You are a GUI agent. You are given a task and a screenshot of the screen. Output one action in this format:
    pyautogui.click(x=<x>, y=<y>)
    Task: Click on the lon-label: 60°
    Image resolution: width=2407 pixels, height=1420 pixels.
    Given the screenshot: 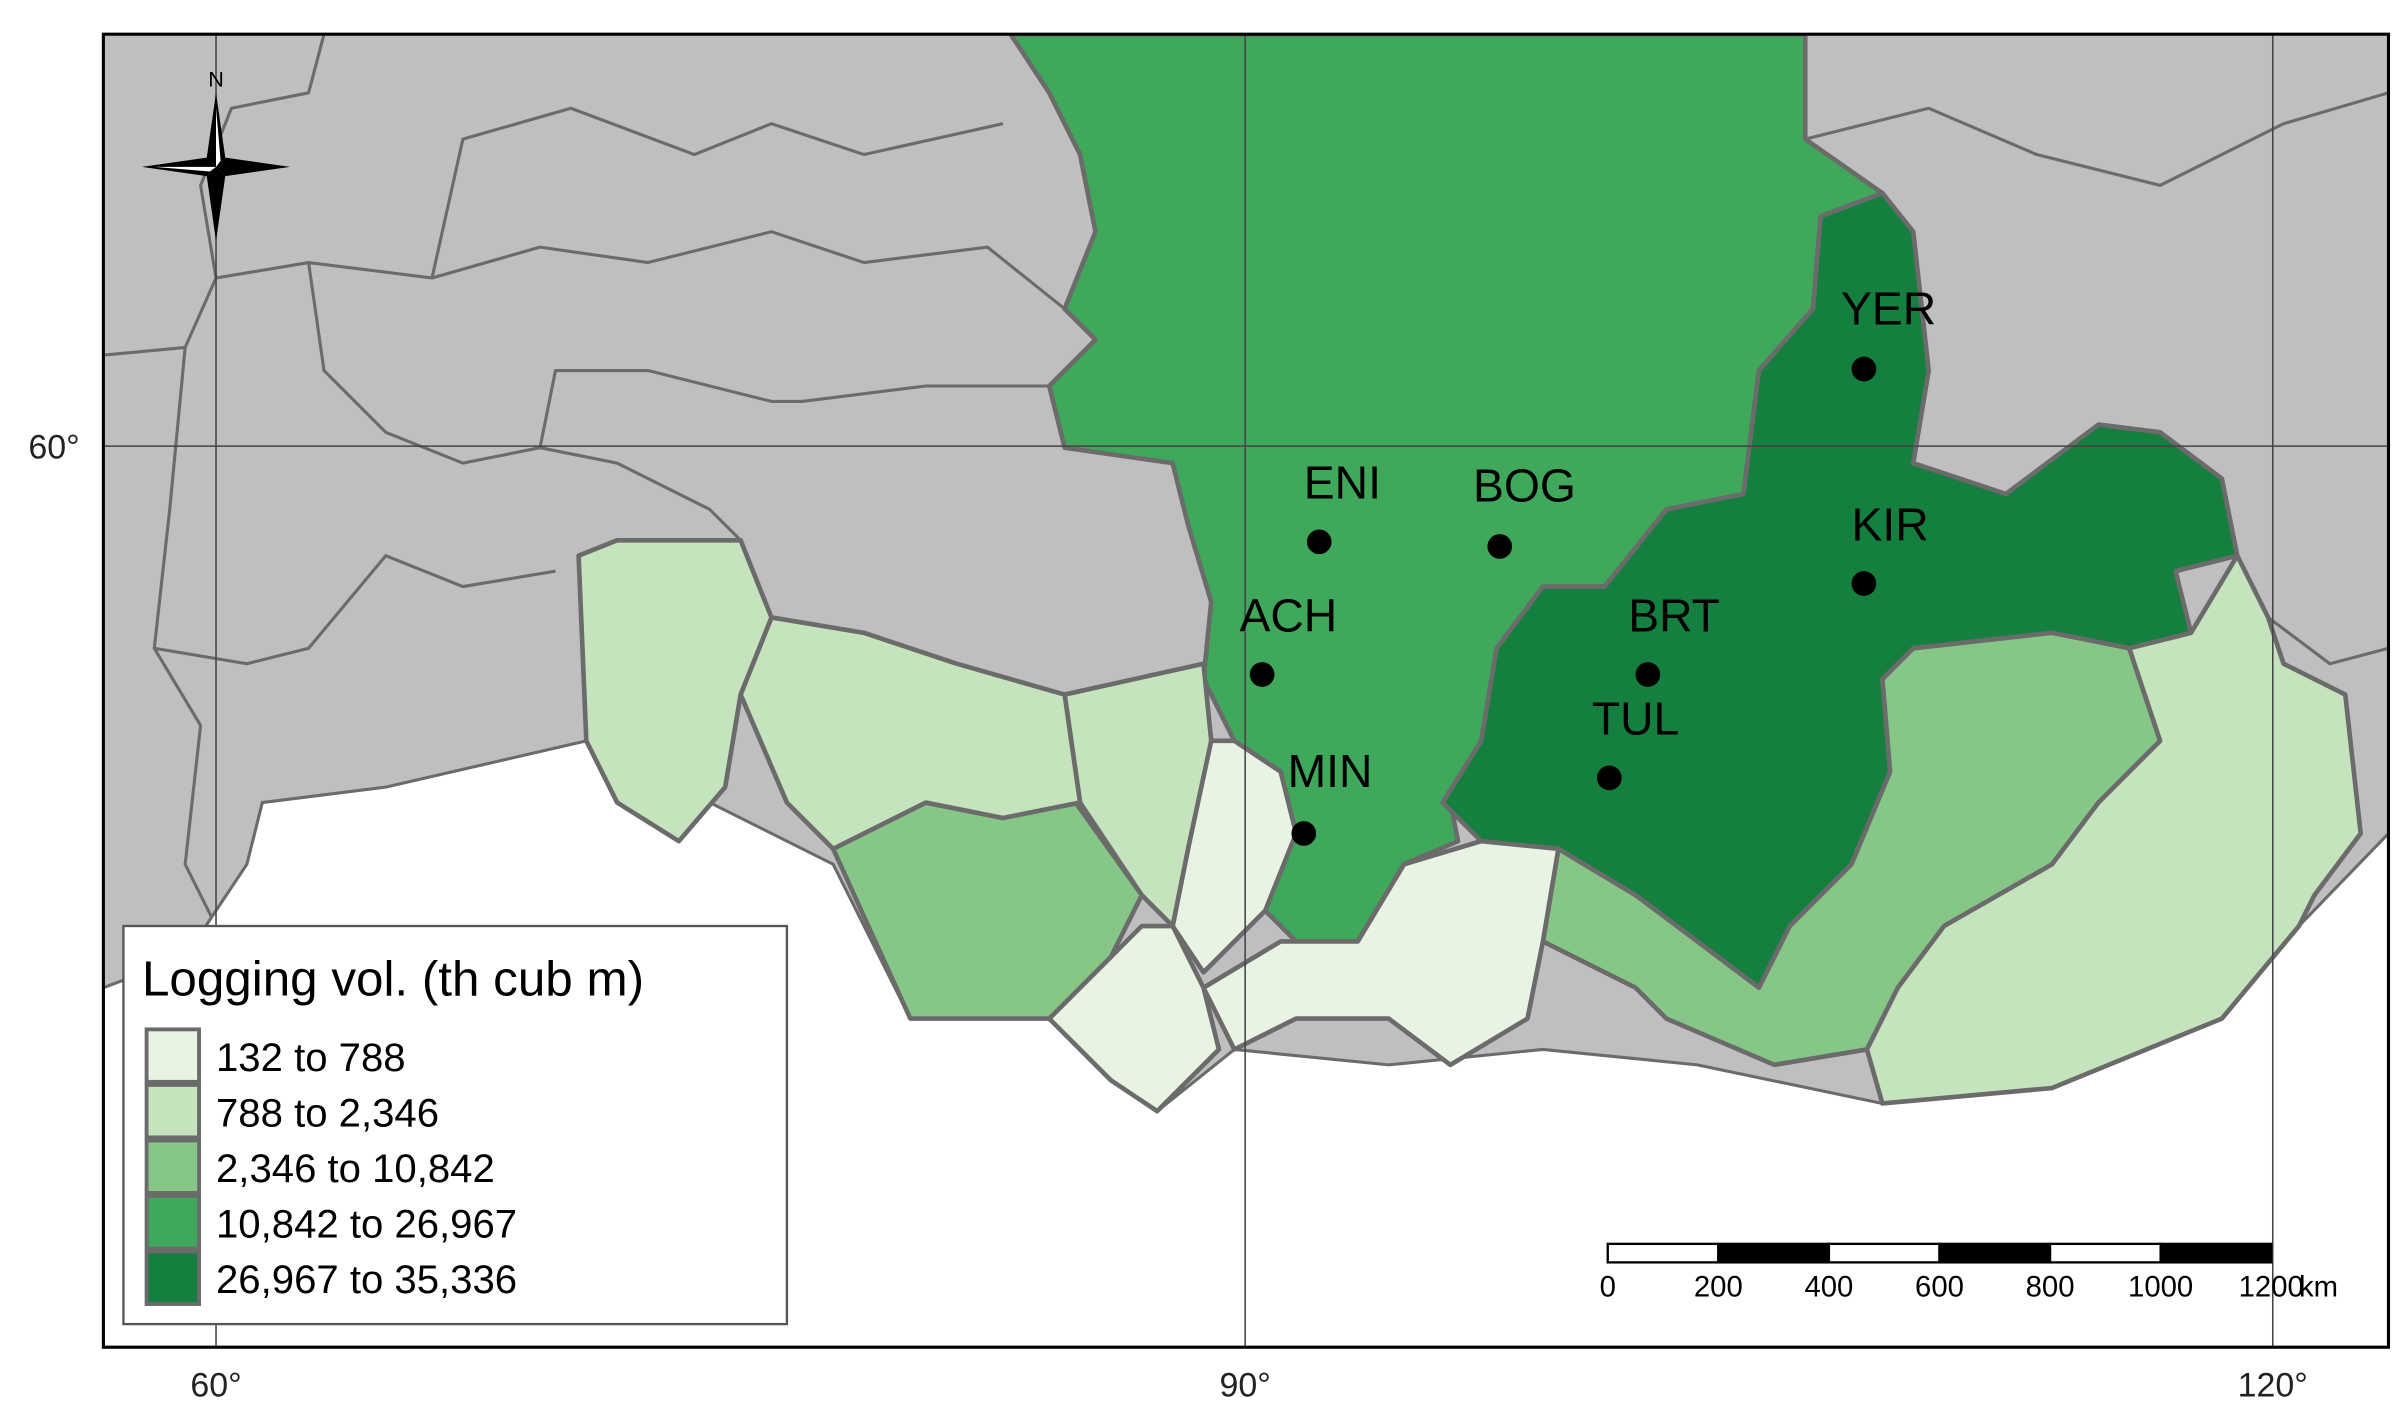 What is the action you would take?
    pyautogui.click(x=215, y=1386)
    